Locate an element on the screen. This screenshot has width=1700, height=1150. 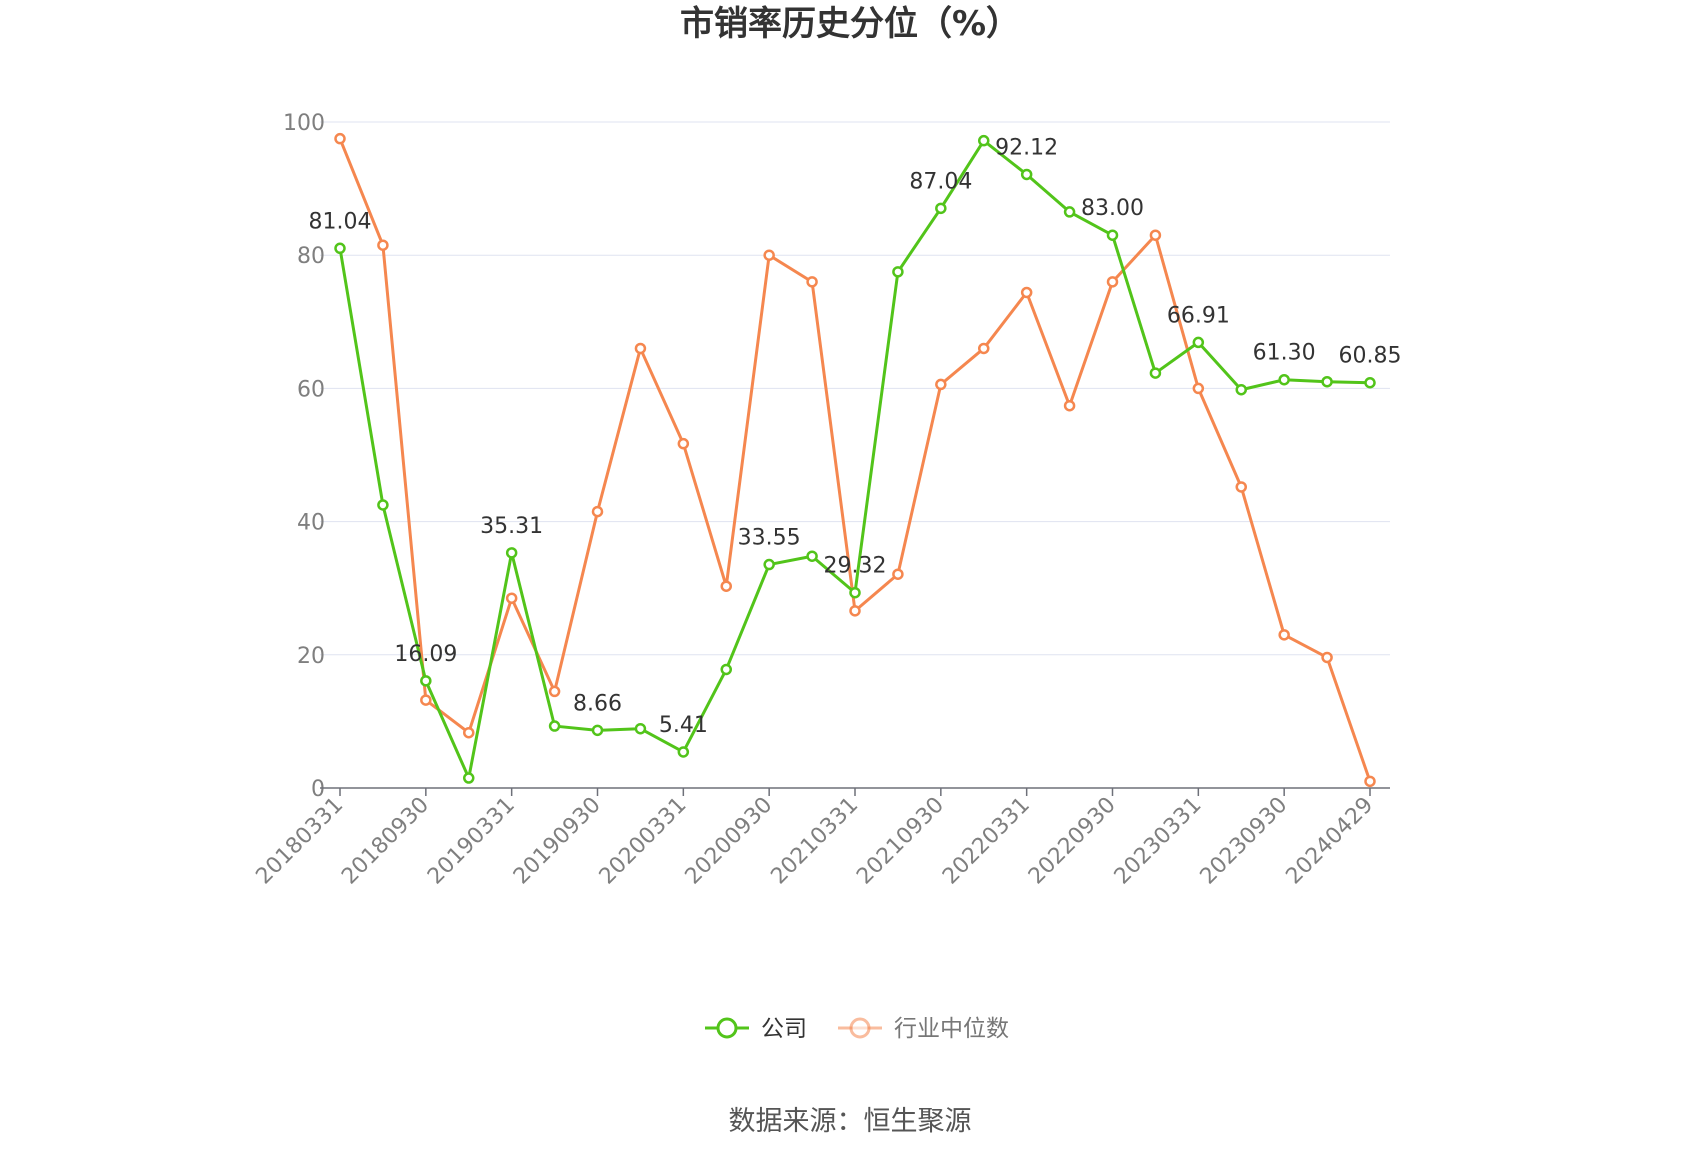
y-tick-label: 100 is located at coordinates (304, 123).